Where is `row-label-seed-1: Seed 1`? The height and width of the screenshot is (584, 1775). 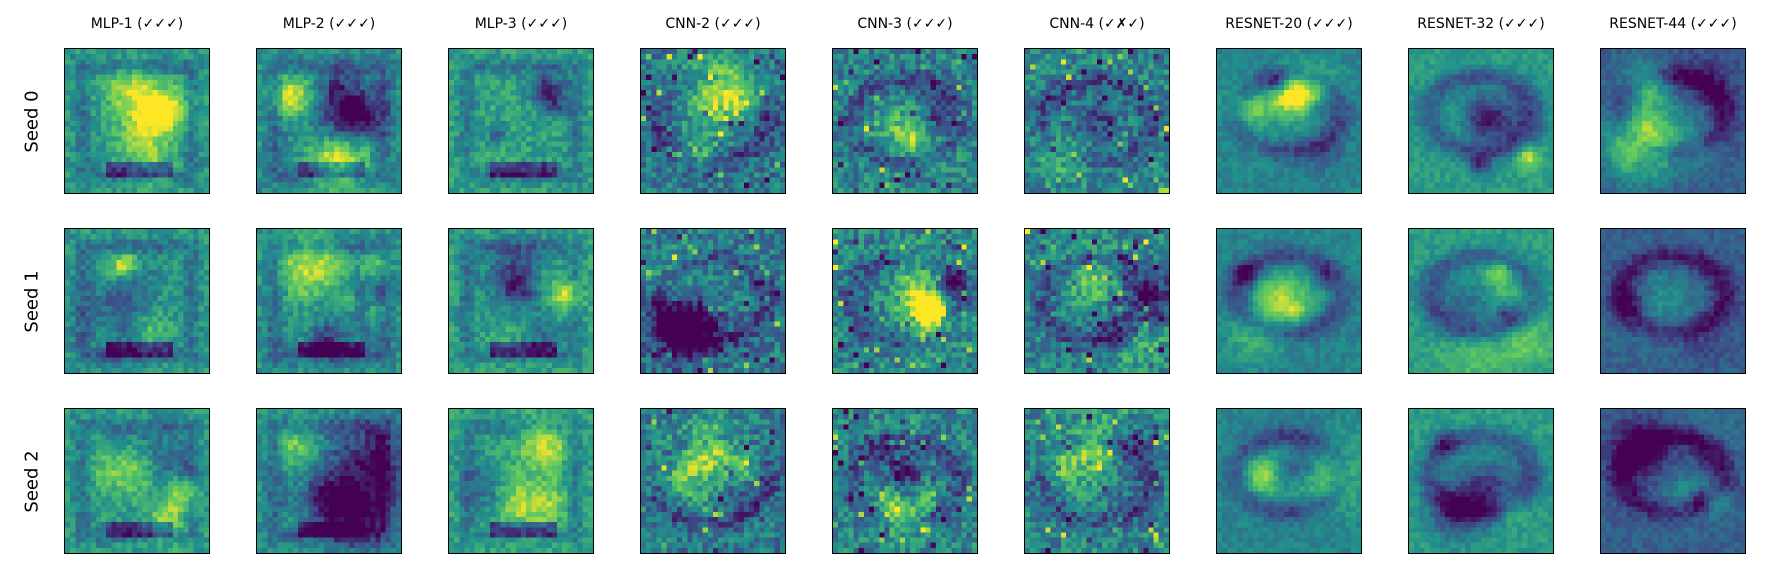 row-label-seed-1: Seed 1 is located at coordinates (32, 301).